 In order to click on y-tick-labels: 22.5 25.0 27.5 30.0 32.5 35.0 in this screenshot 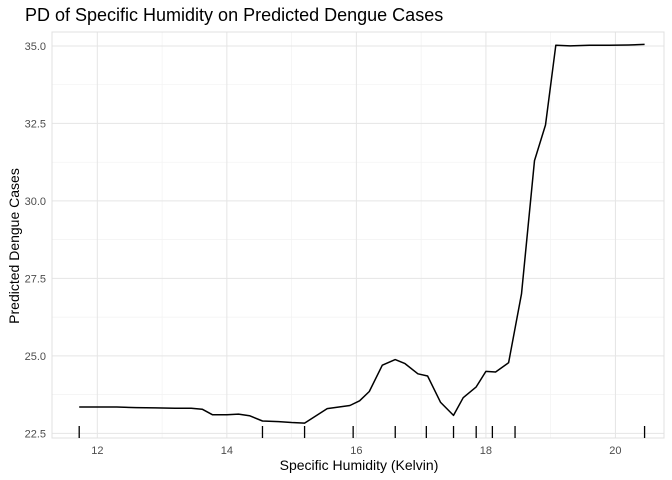, I will do `click(35, 240)`.